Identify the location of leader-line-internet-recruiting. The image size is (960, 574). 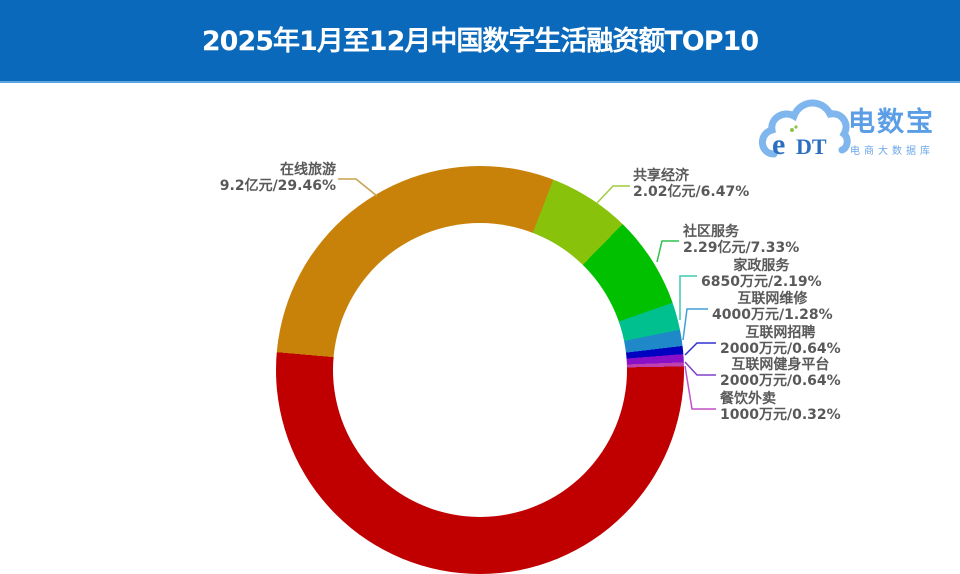
(700, 349).